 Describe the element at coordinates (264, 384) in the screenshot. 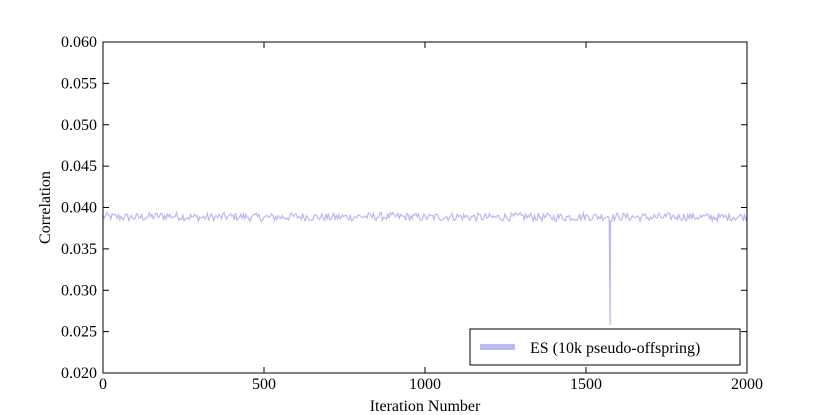

I see `x-tick-label: 500` at that location.